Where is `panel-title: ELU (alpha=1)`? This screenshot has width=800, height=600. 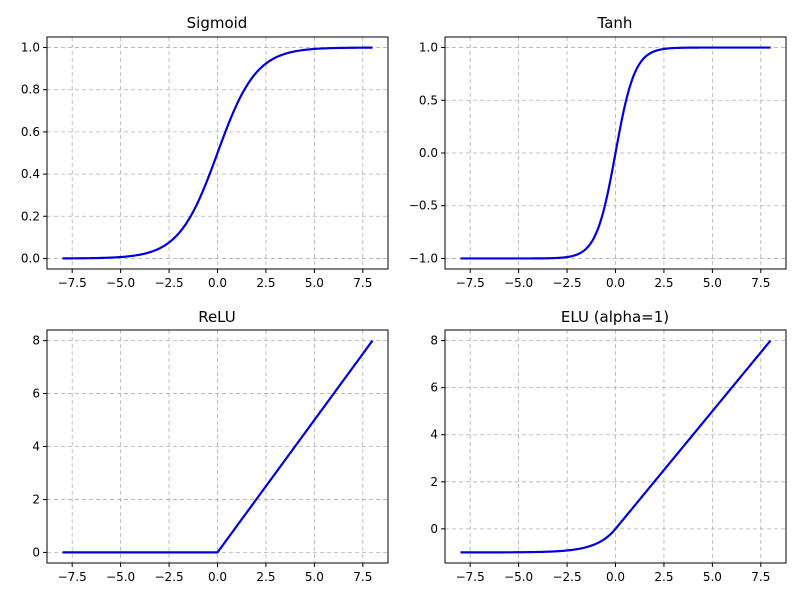 panel-title: ELU (alpha=1) is located at coordinates (615, 317).